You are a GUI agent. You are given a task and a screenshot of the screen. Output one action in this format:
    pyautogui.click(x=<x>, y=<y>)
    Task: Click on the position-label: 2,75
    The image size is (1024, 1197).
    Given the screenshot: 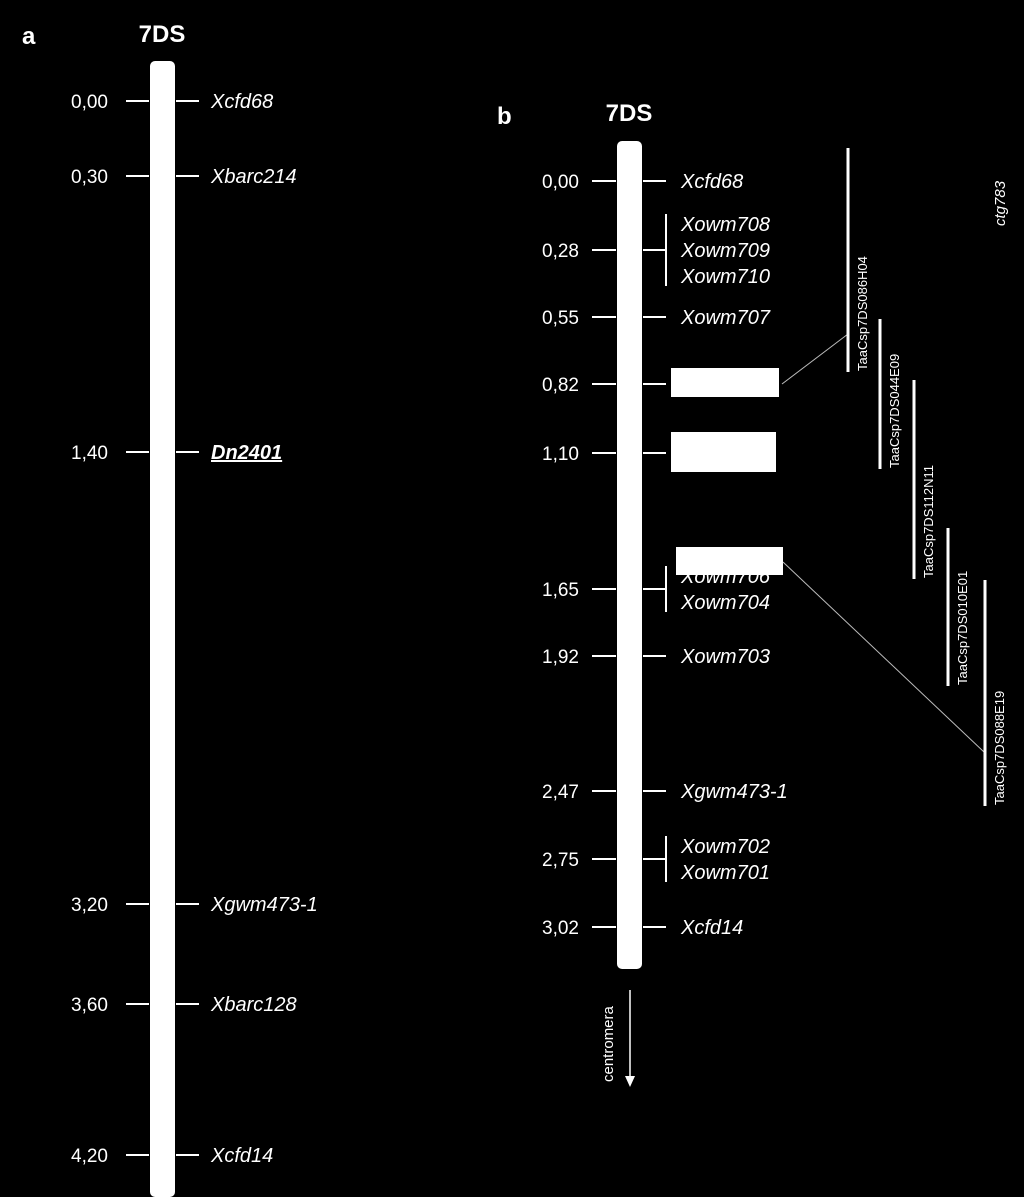 What is the action you would take?
    pyautogui.click(x=560, y=860)
    